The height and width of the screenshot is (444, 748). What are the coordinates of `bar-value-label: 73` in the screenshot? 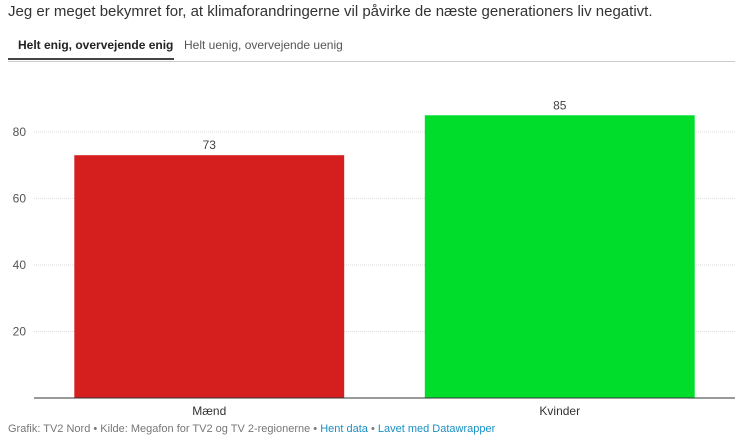 It's located at (210, 145).